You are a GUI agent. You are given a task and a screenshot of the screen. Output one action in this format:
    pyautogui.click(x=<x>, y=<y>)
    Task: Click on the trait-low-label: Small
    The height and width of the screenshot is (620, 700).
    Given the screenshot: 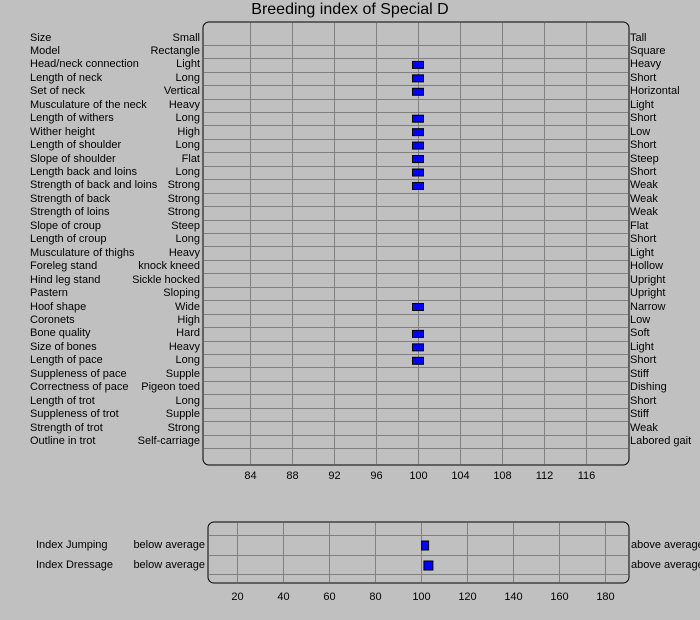 What is the action you would take?
    pyautogui.click(x=186, y=37)
    